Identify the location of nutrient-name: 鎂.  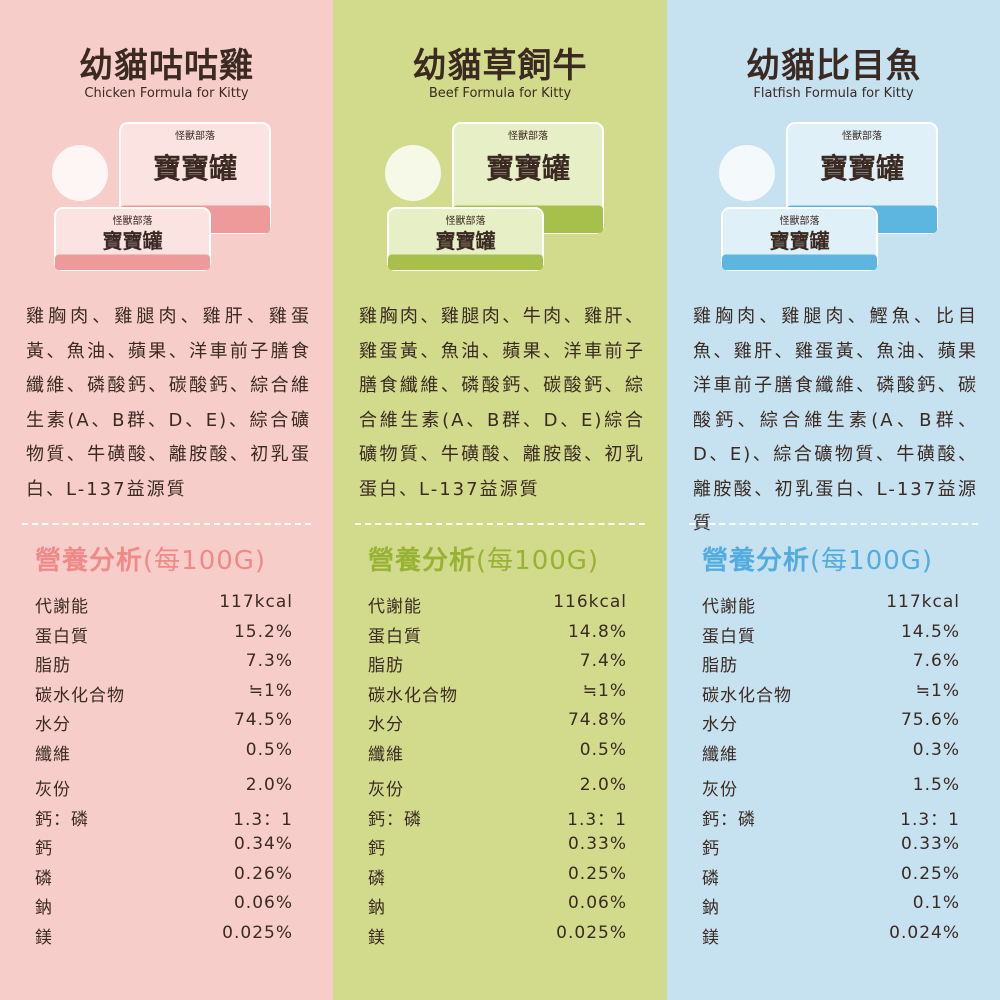
(377, 937).